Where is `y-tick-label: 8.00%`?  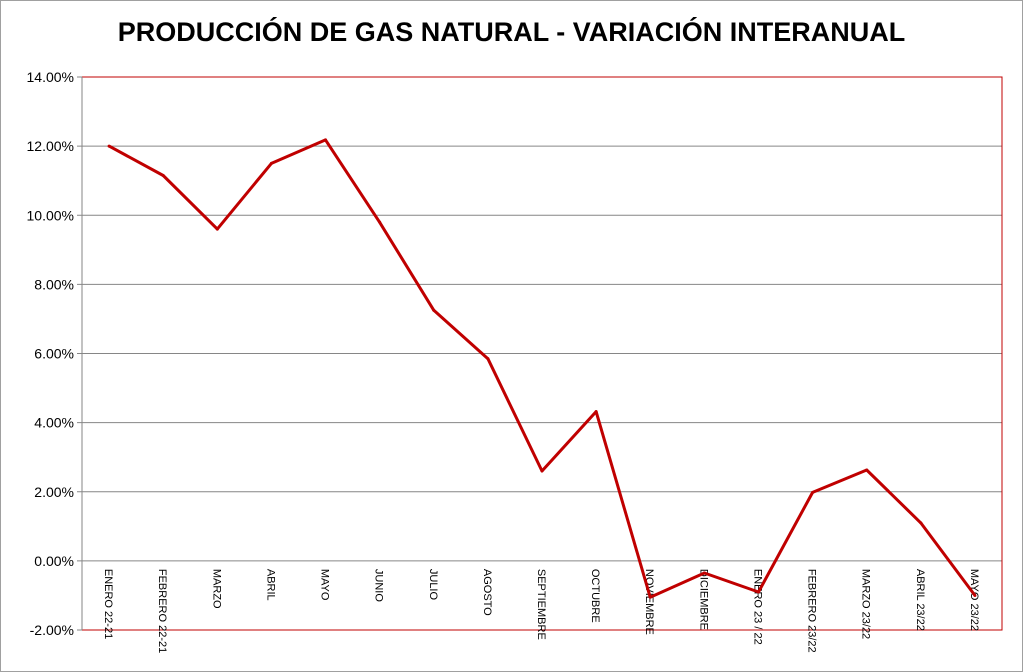
y-tick-label: 8.00% is located at coordinates (54, 284).